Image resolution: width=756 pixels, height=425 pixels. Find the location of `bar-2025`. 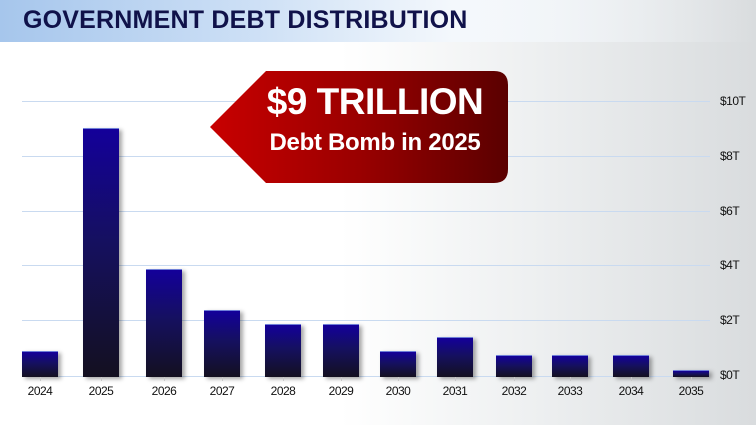

bar-2025 is located at coordinates (101, 252).